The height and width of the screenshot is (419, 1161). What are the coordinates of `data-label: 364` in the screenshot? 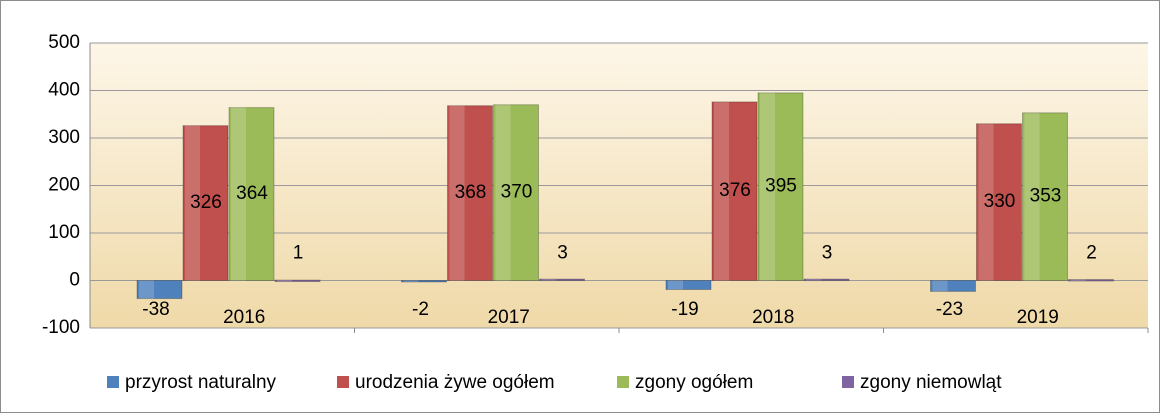 It's located at (252, 193).